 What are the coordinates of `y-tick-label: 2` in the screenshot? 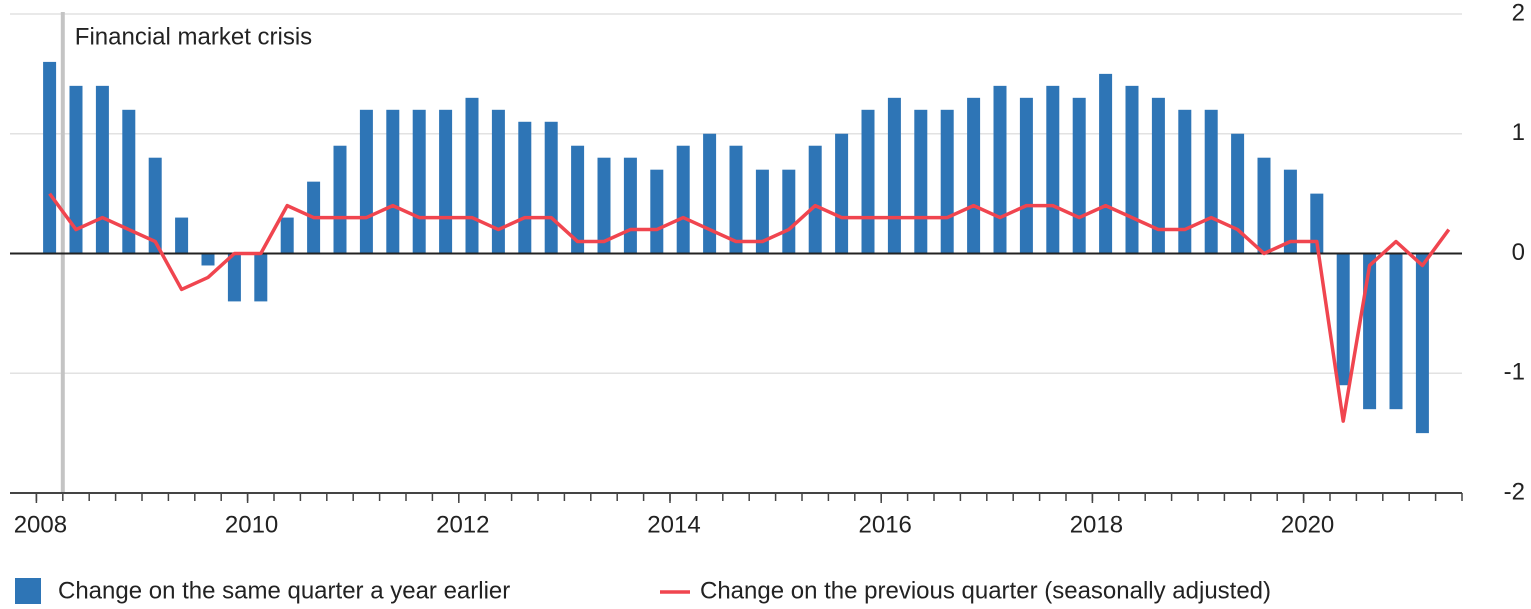 It's located at (1518, 13).